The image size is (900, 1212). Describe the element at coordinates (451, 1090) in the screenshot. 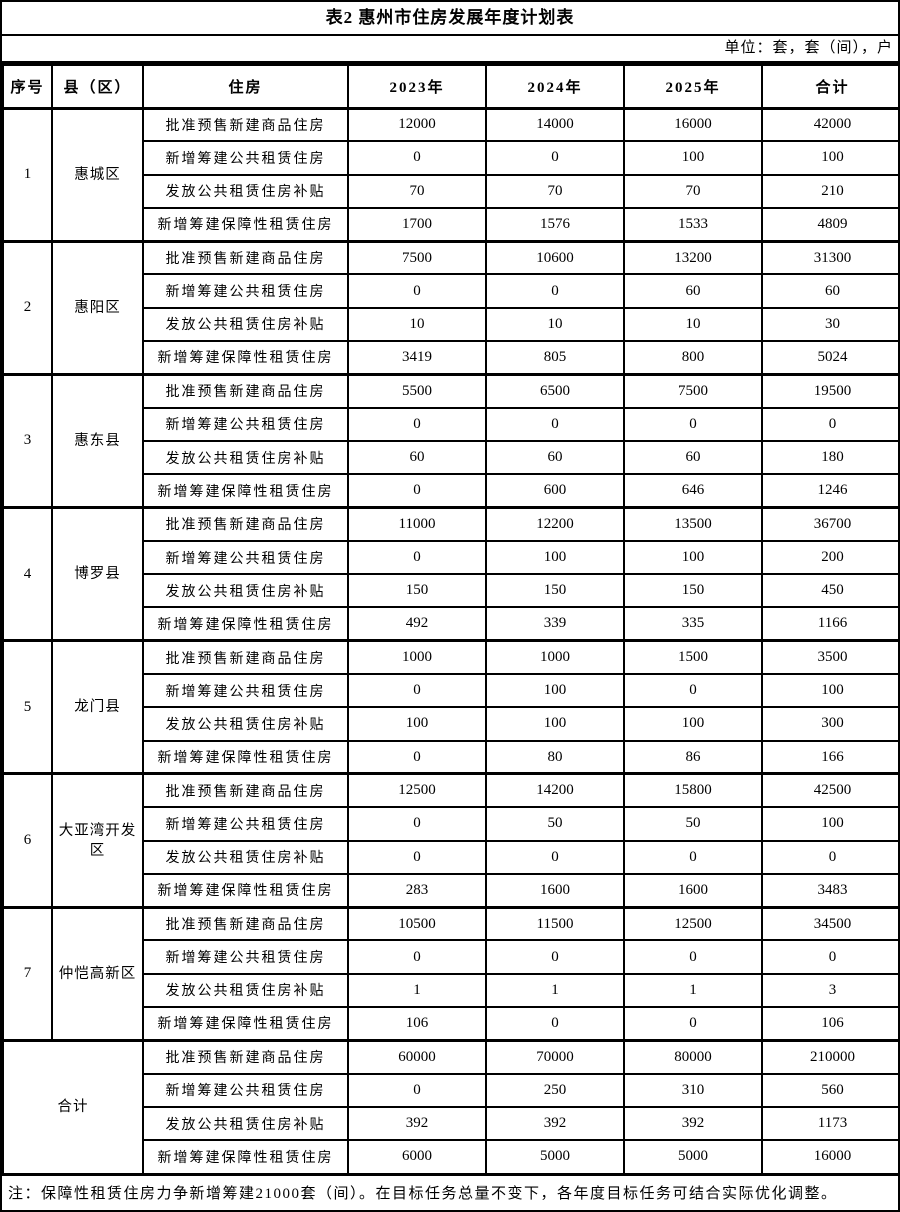

I see `table-row: 新增筹建公共租赁住房 0 250 310 560` at that location.